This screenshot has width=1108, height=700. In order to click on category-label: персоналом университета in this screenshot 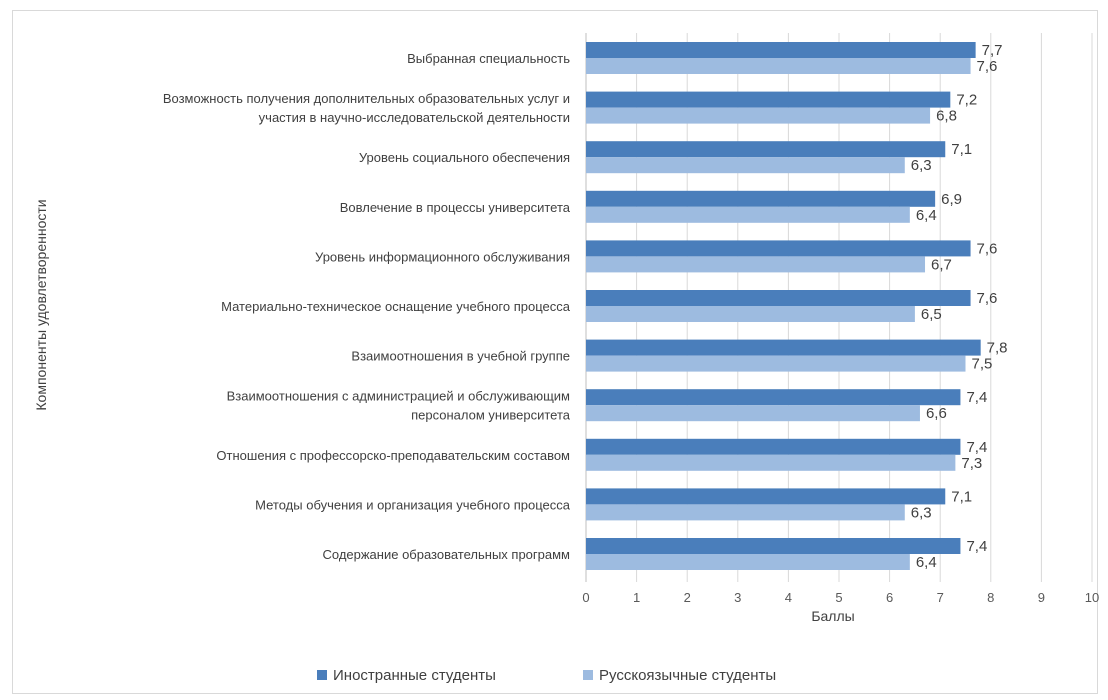, I will do `click(491, 415)`.